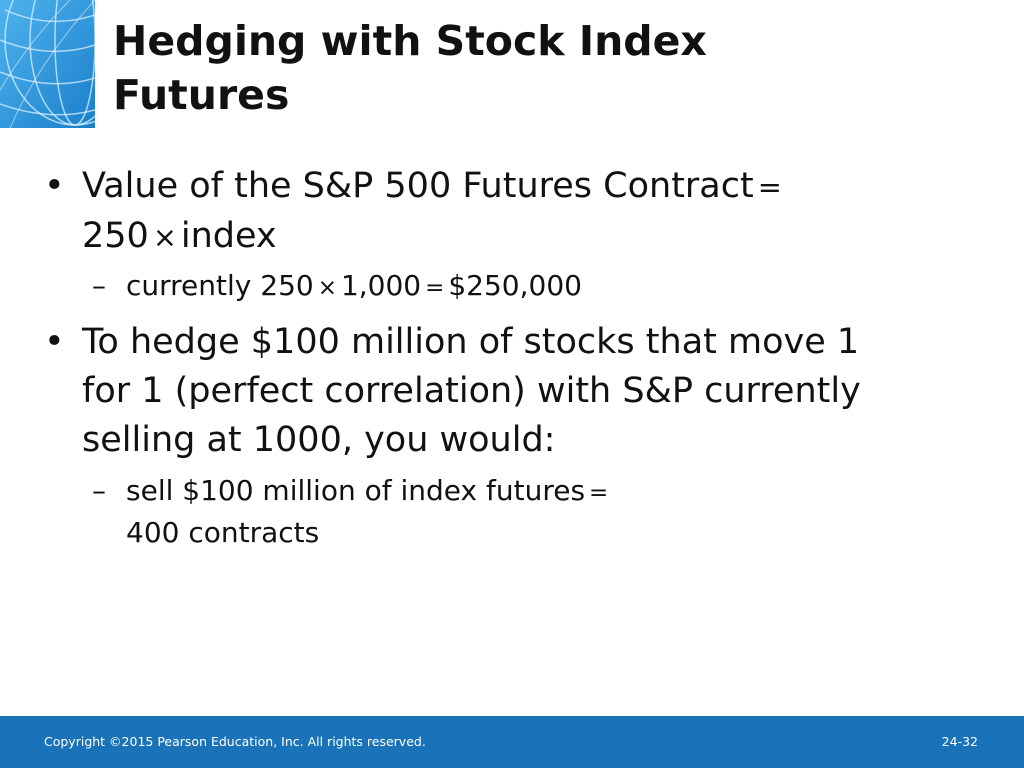 This screenshot has height=768, width=1024. I want to click on slide-title-line-1: Hedging with Stock Index, so click(410, 41).